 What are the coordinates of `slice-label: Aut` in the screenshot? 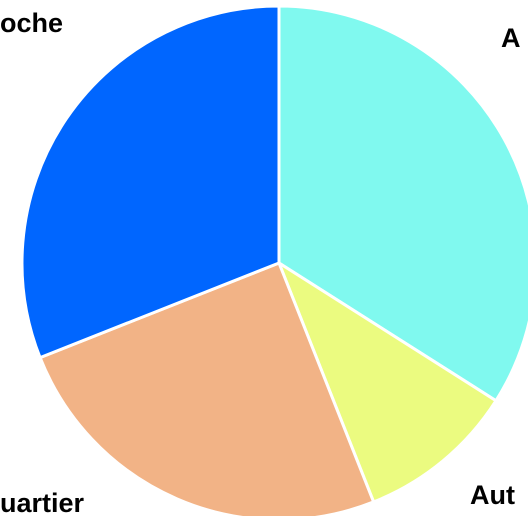 It's located at (492, 495).